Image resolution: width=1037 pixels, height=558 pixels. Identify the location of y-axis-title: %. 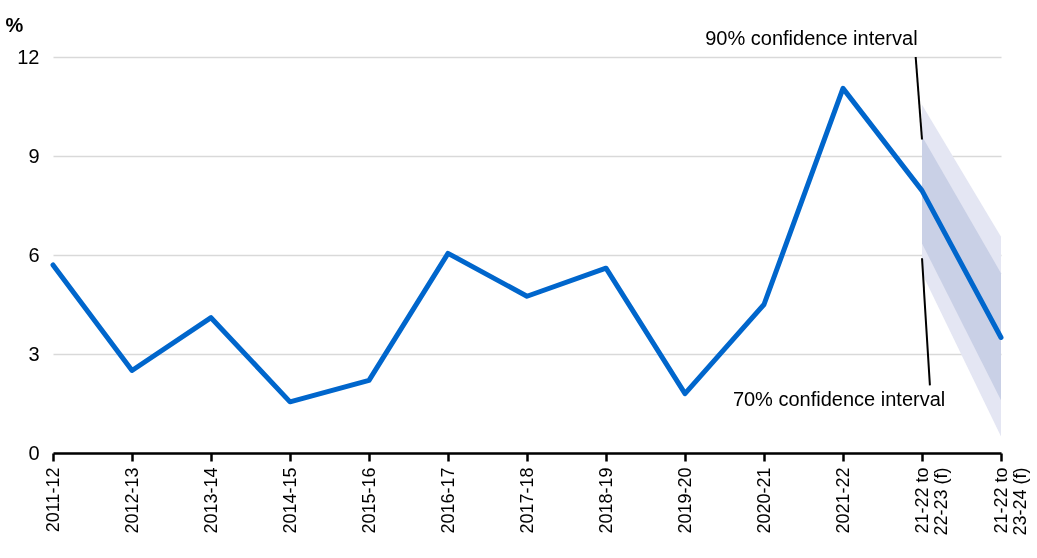
(14, 24).